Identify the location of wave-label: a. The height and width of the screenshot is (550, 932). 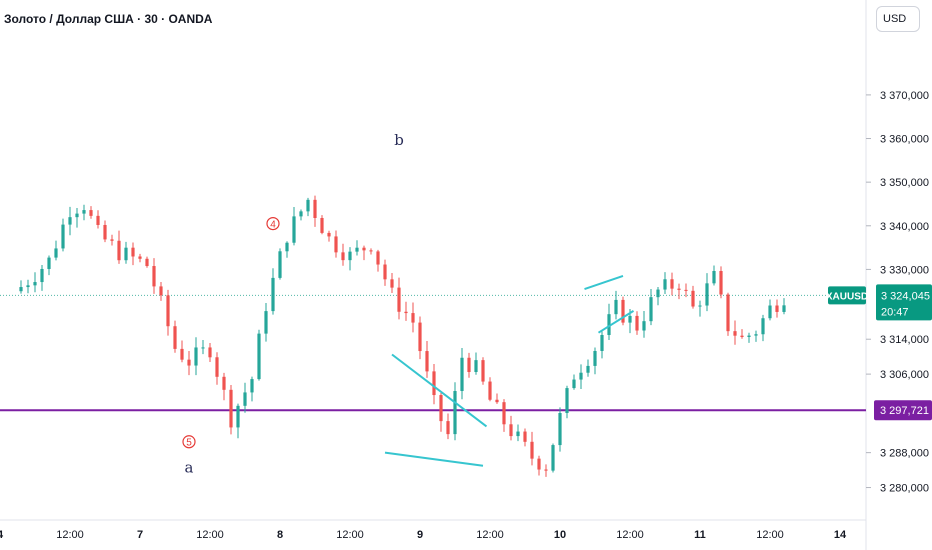
(189, 467).